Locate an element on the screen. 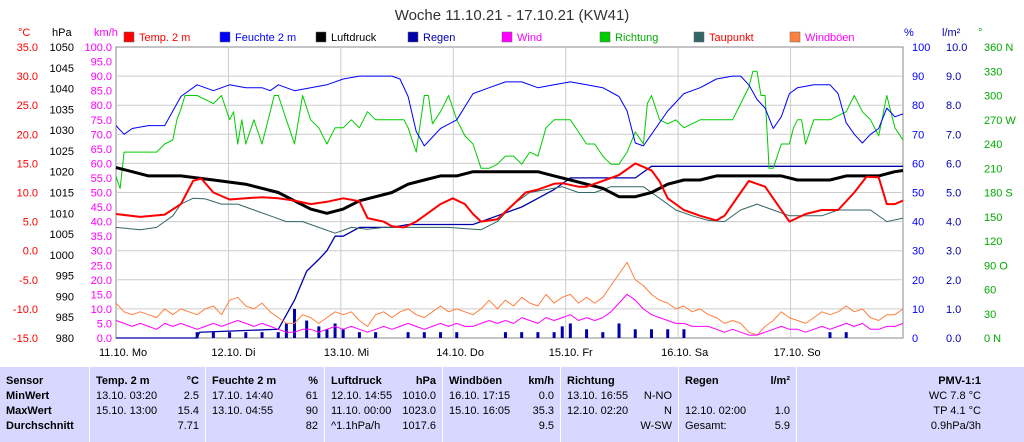  right-axis-tick: 80 is located at coordinates (918, 106).